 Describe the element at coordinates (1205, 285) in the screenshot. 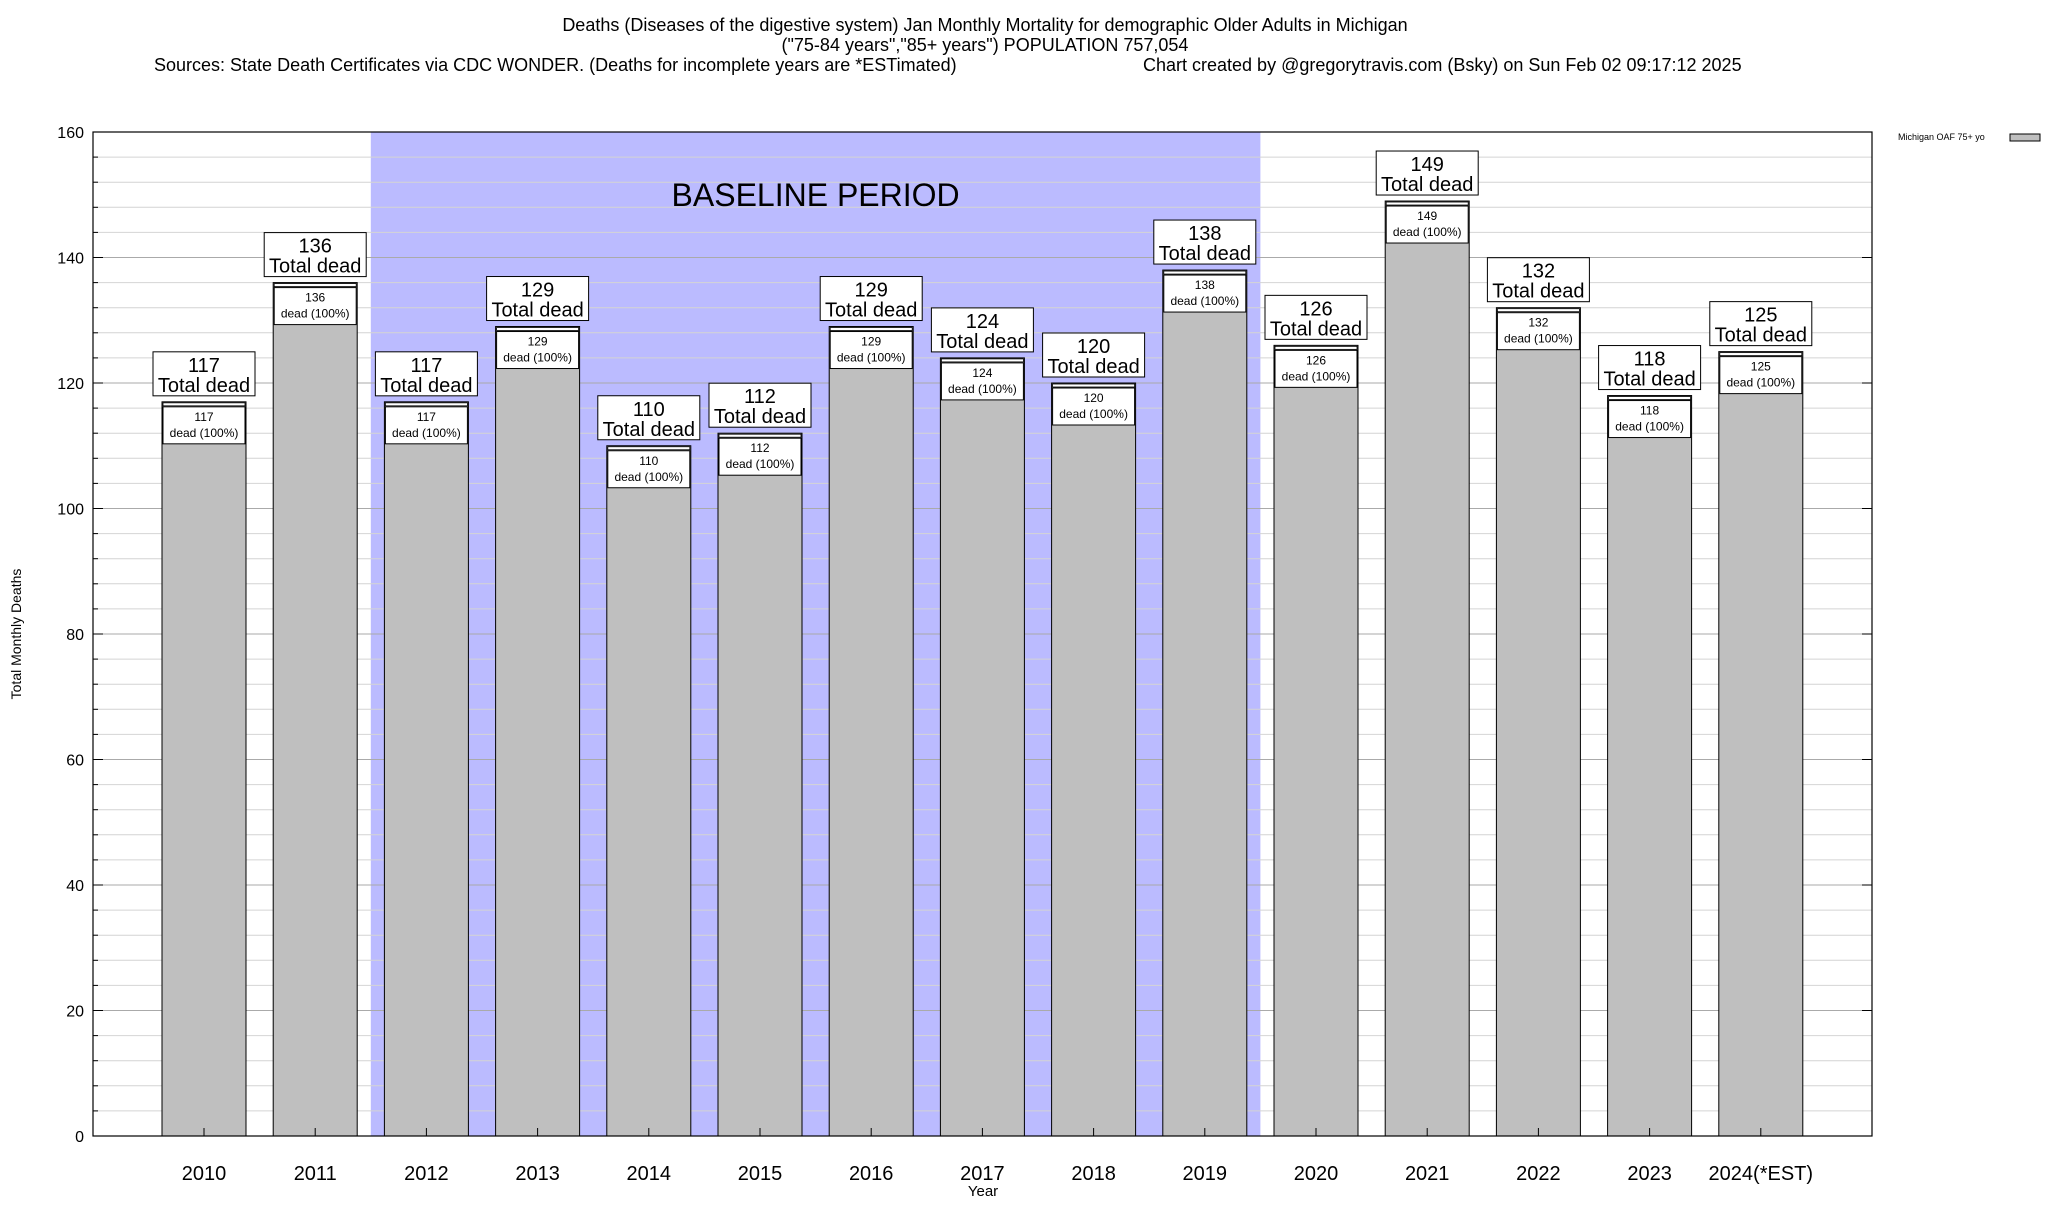

I see `inner-label-value: 138` at that location.